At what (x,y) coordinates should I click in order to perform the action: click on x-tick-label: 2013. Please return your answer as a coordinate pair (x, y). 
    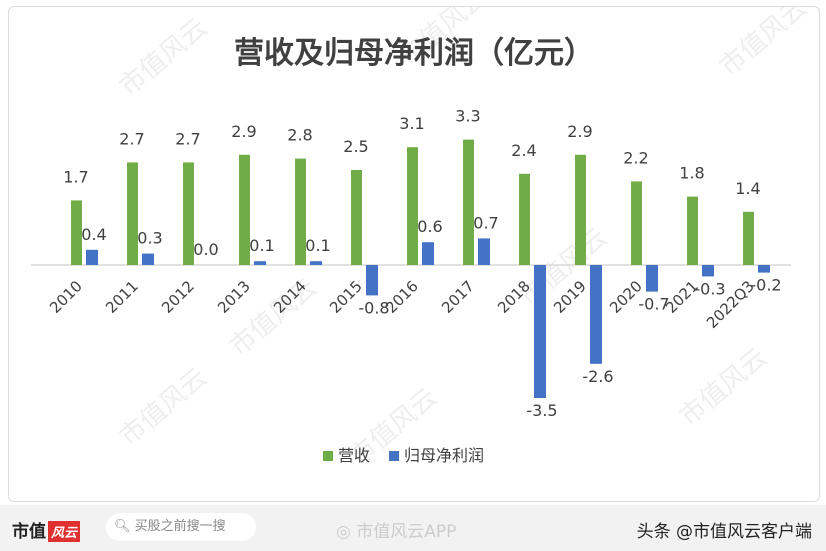
    Looking at the image, I should click on (234, 297).